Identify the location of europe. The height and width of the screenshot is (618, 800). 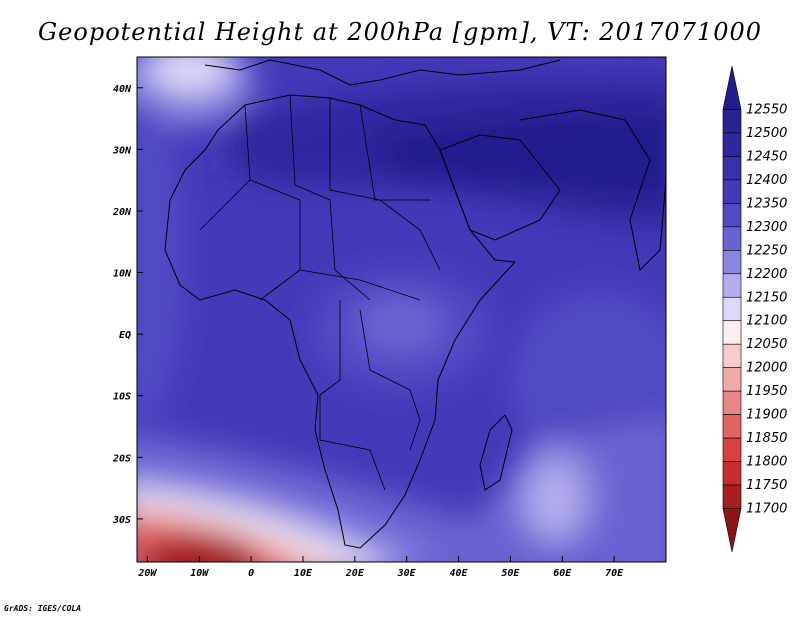
(382, 72).